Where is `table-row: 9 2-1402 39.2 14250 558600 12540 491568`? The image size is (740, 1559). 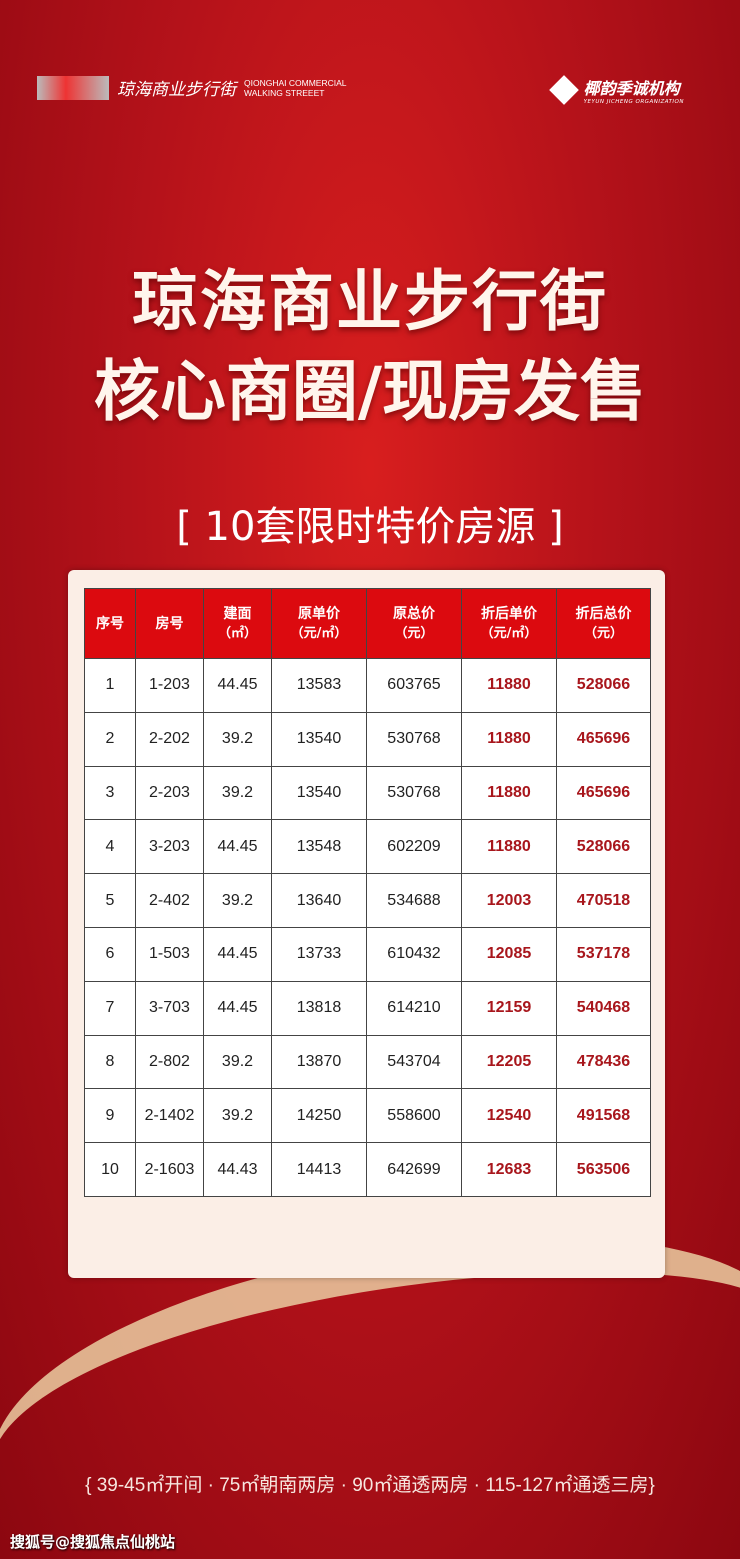 table-row: 9 2-1402 39.2 14250 558600 12540 491568 is located at coordinates (367, 1116).